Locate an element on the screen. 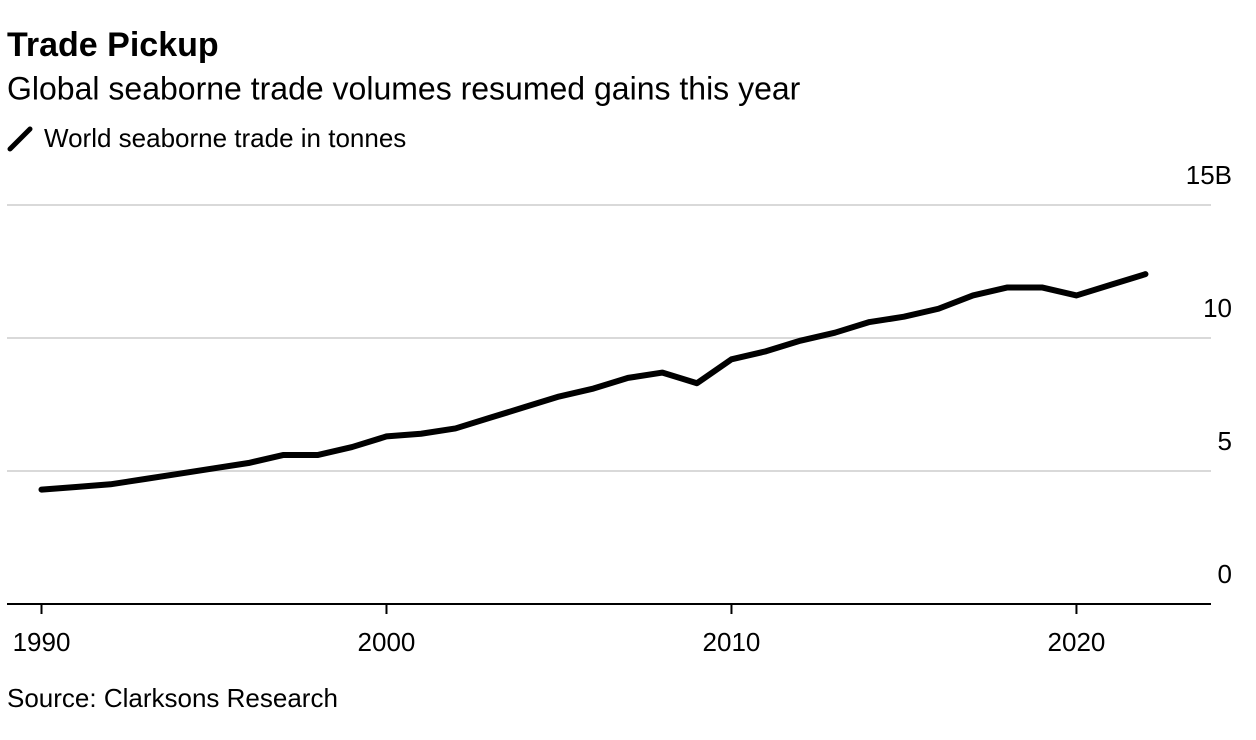  x-tick-label: 2020 is located at coordinates (1077, 642).